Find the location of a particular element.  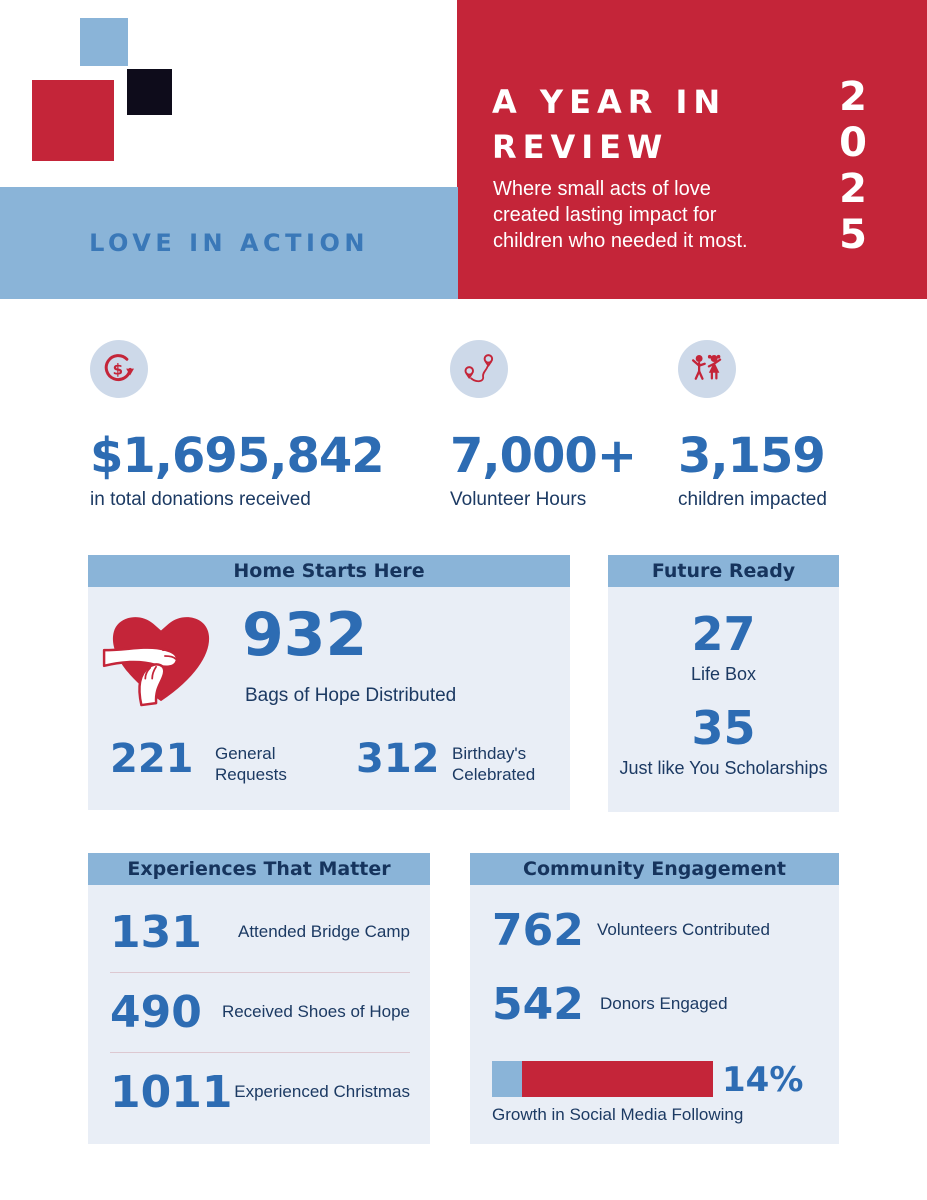

birthdays-celebrated-label: Birthday's Celebrated is located at coordinates (494, 764).